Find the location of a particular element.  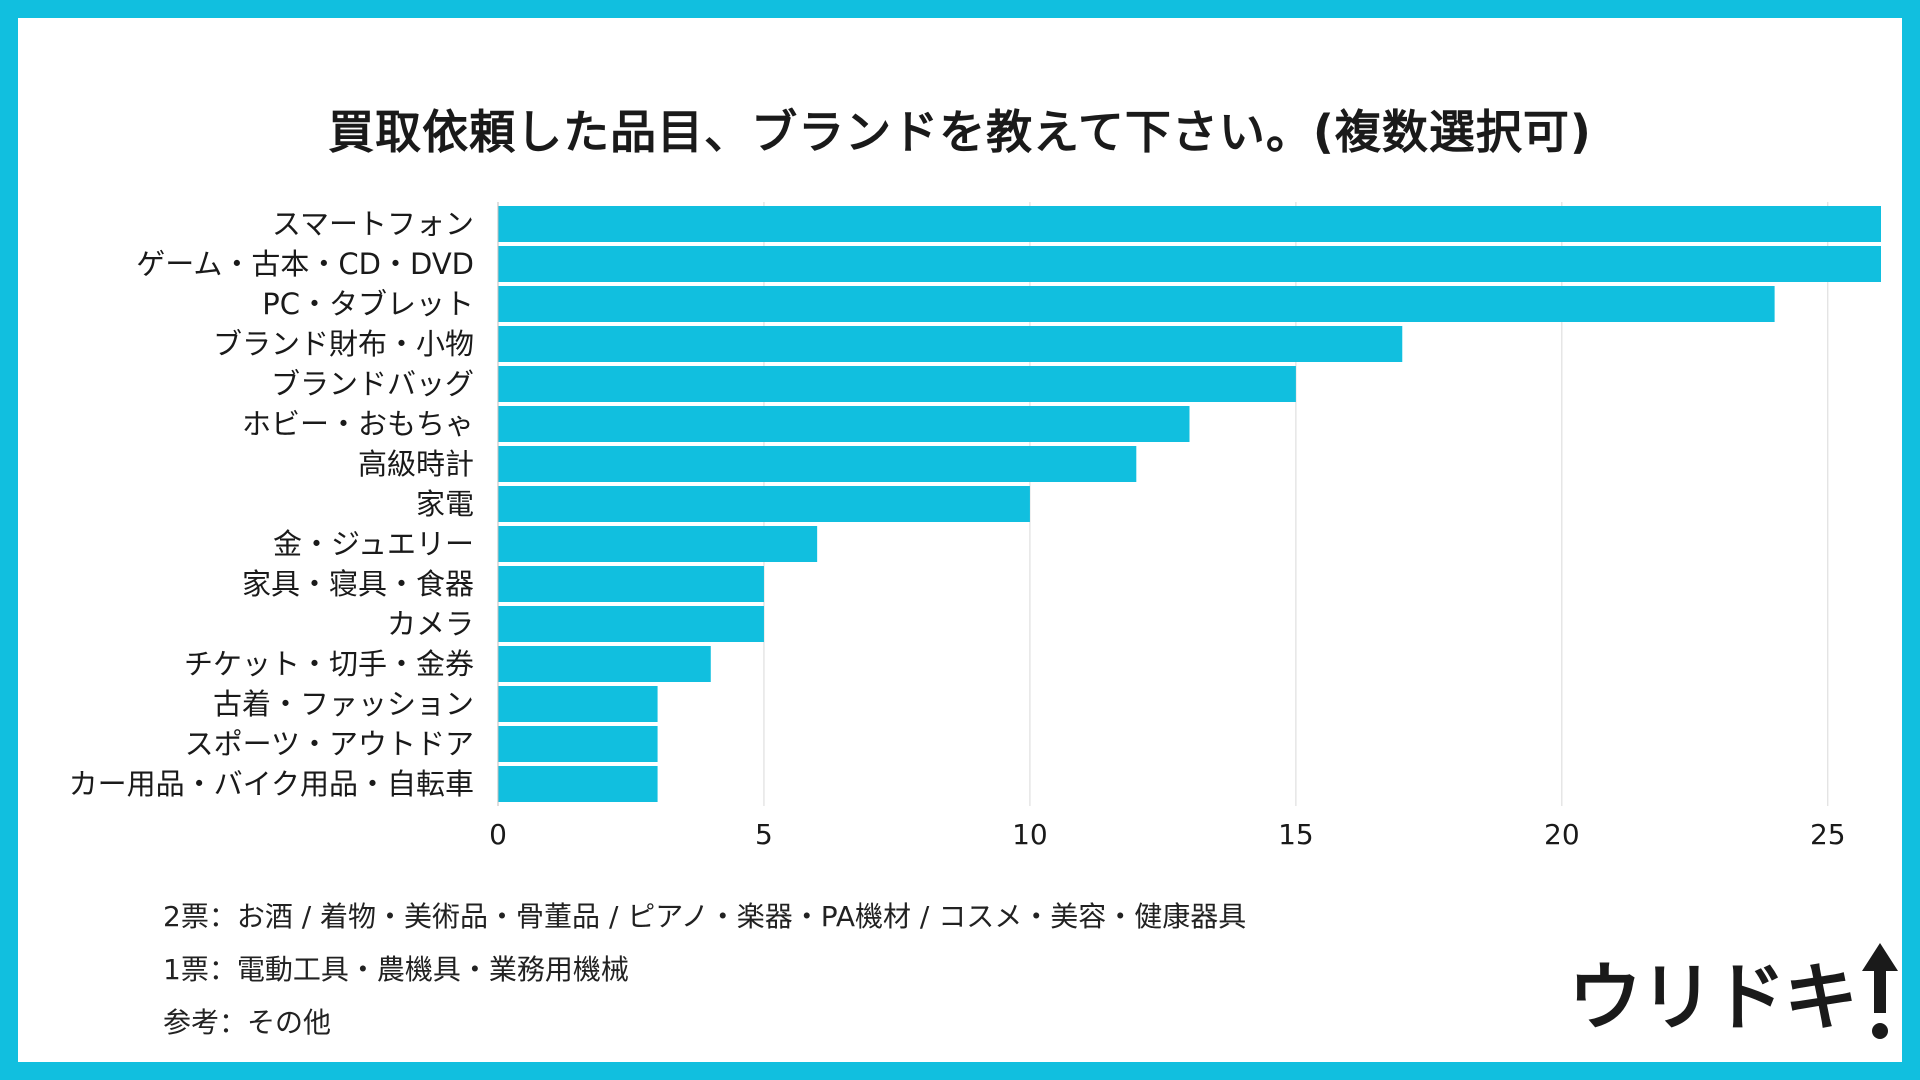

category-label-1: ゲーム・古本・CD・DVD is located at coordinates (305, 264).